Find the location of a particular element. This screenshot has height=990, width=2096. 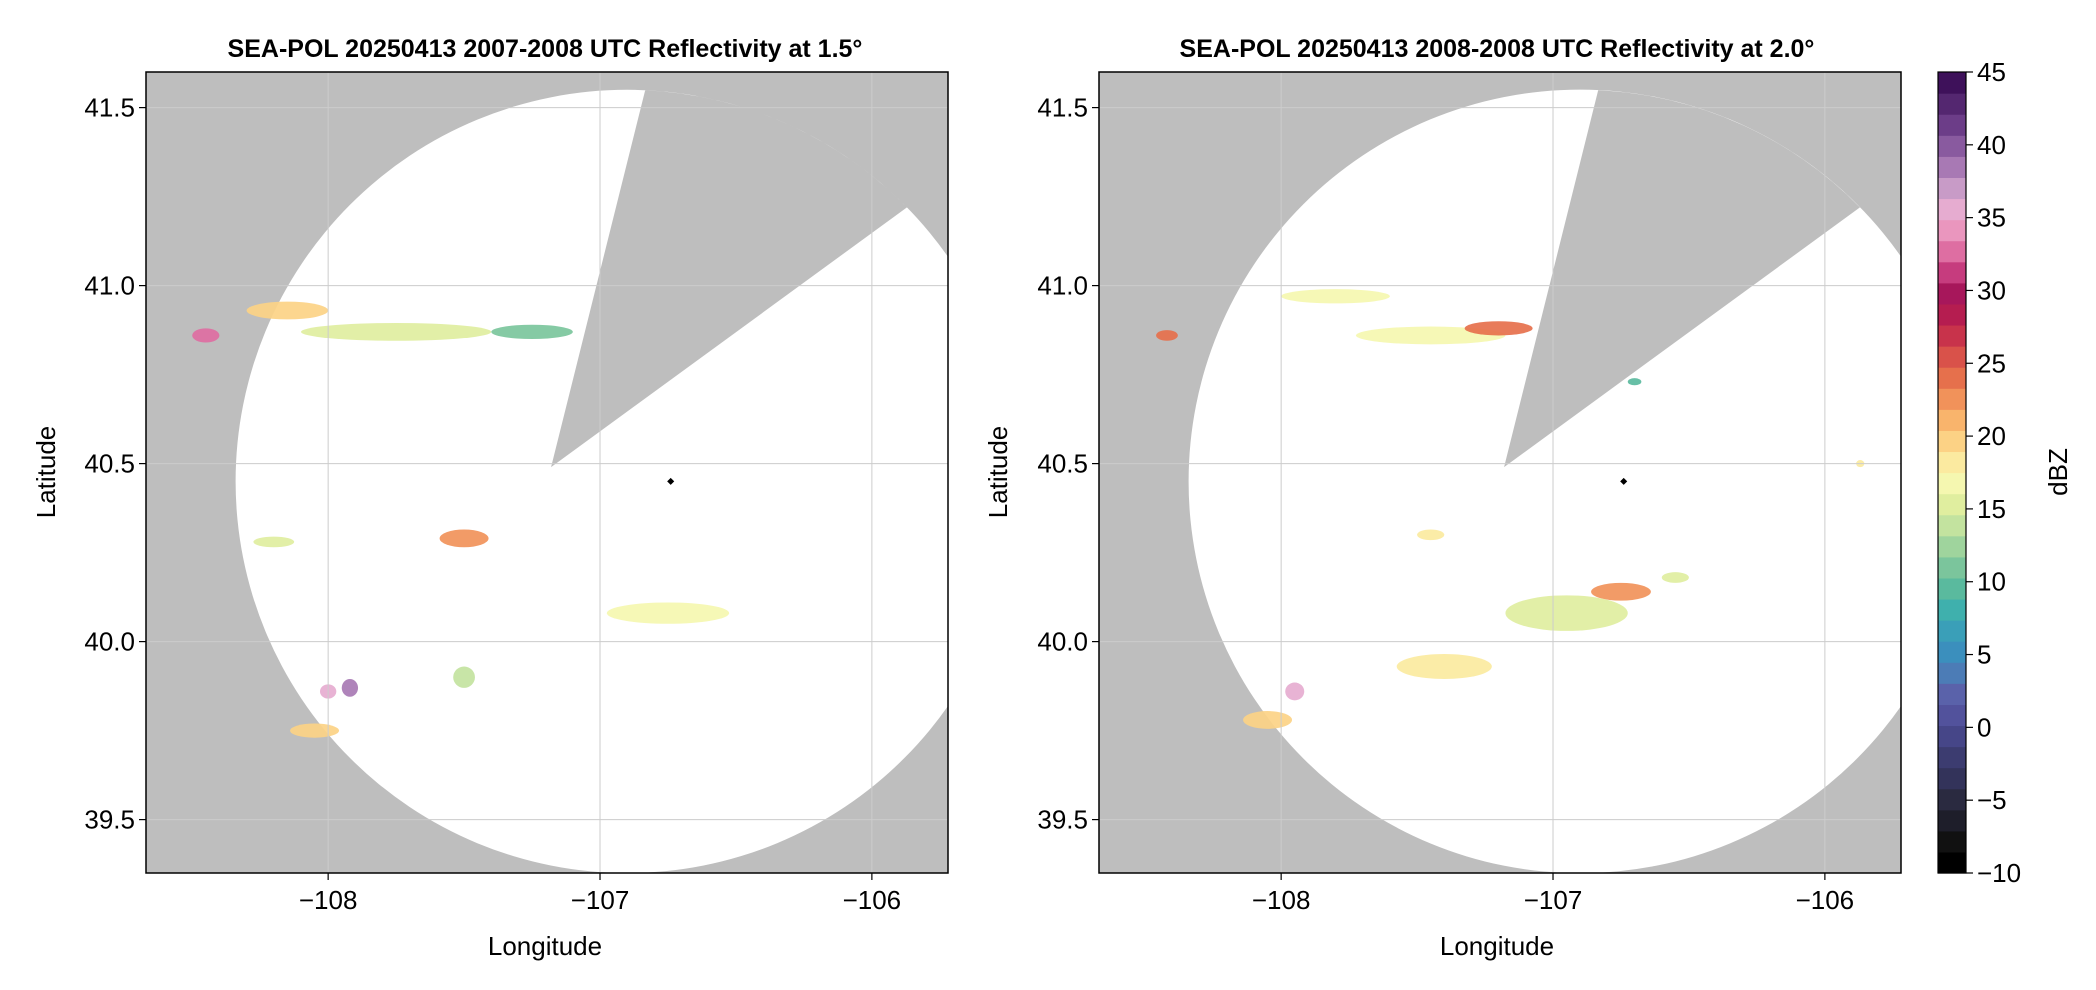

colorbar-tick-label: −10 is located at coordinates (1999, 873).